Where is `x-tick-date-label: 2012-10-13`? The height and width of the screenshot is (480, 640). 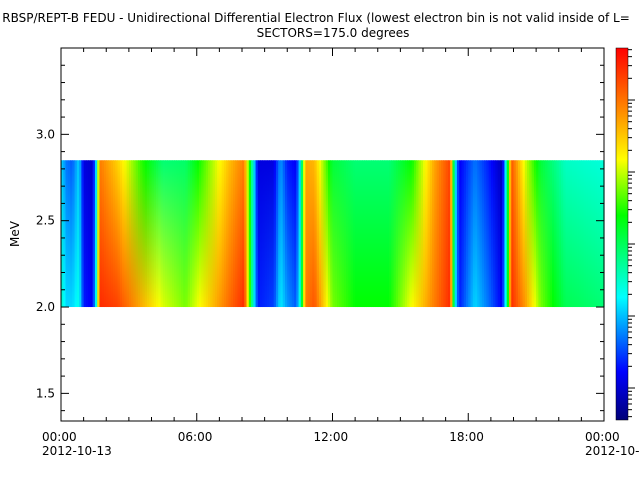
x-tick-date-label: 2012-10-13 is located at coordinates (77, 451).